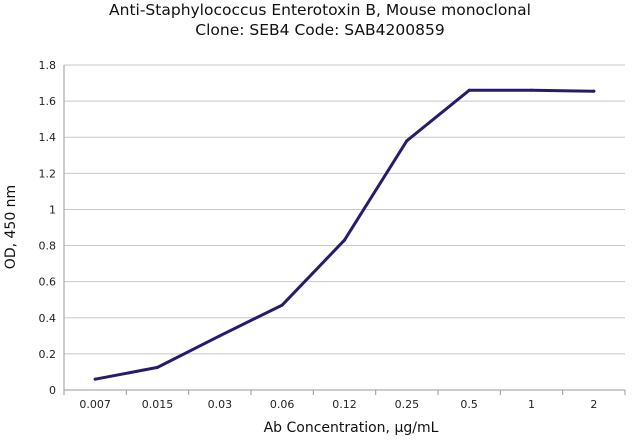  What do you see at coordinates (344, 404) in the screenshot?
I see `x-tick-label: 0.12` at bounding box center [344, 404].